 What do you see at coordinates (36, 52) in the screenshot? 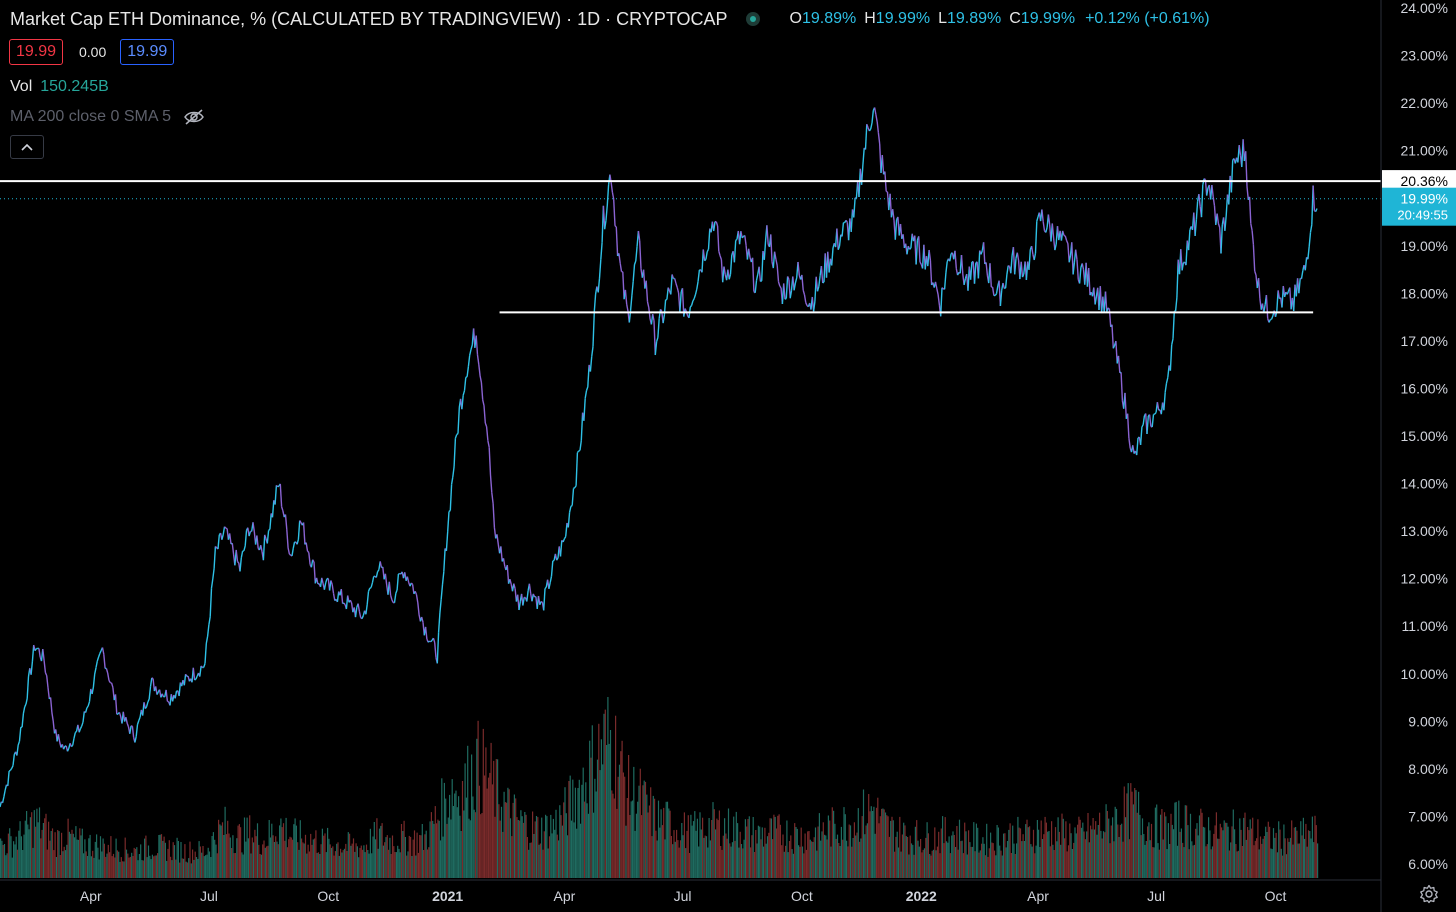
I see `sell-button: 19.99` at bounding box center [36, 52].